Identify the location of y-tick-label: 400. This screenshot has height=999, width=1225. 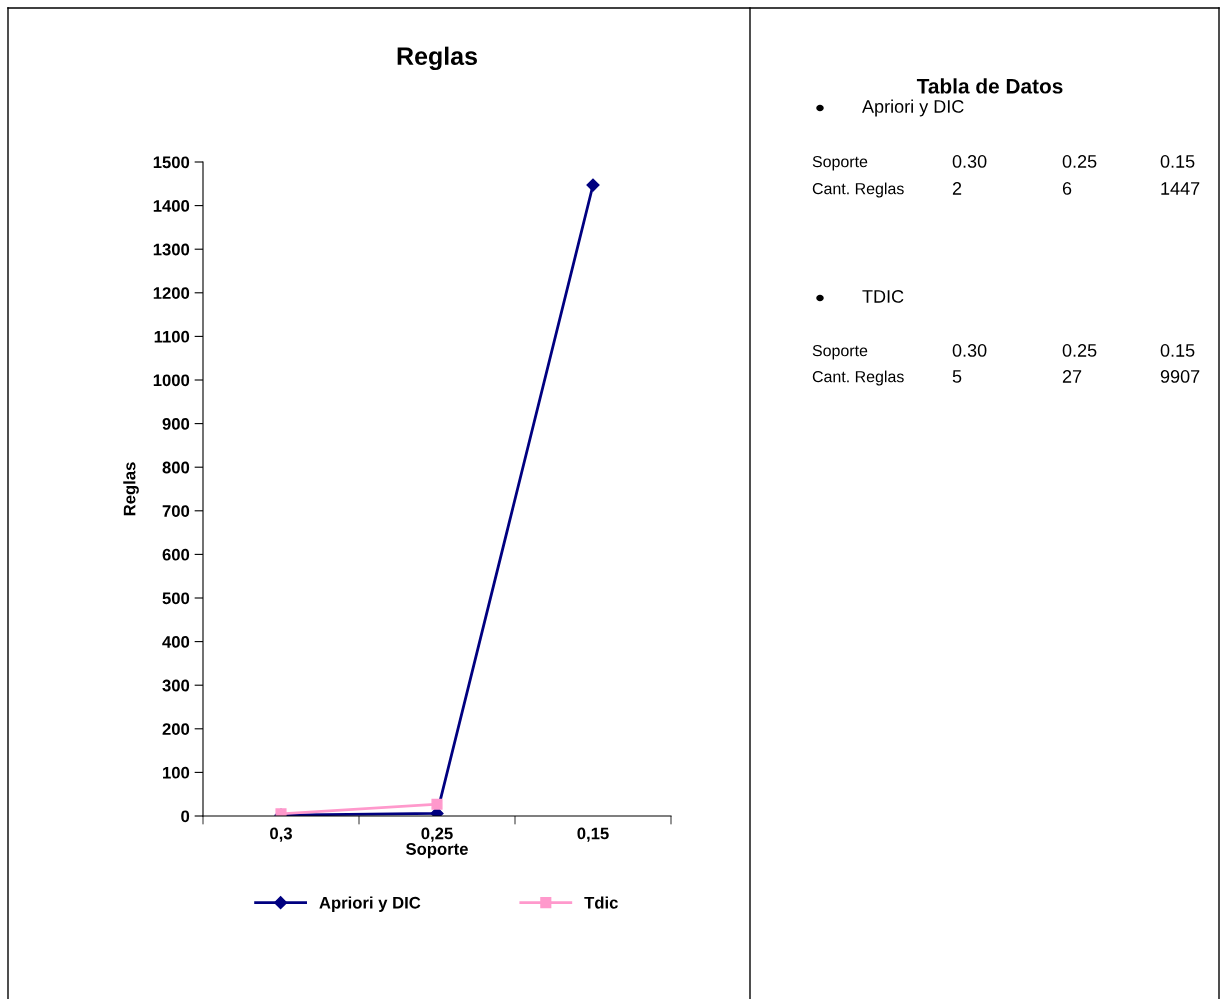
(176, 642).